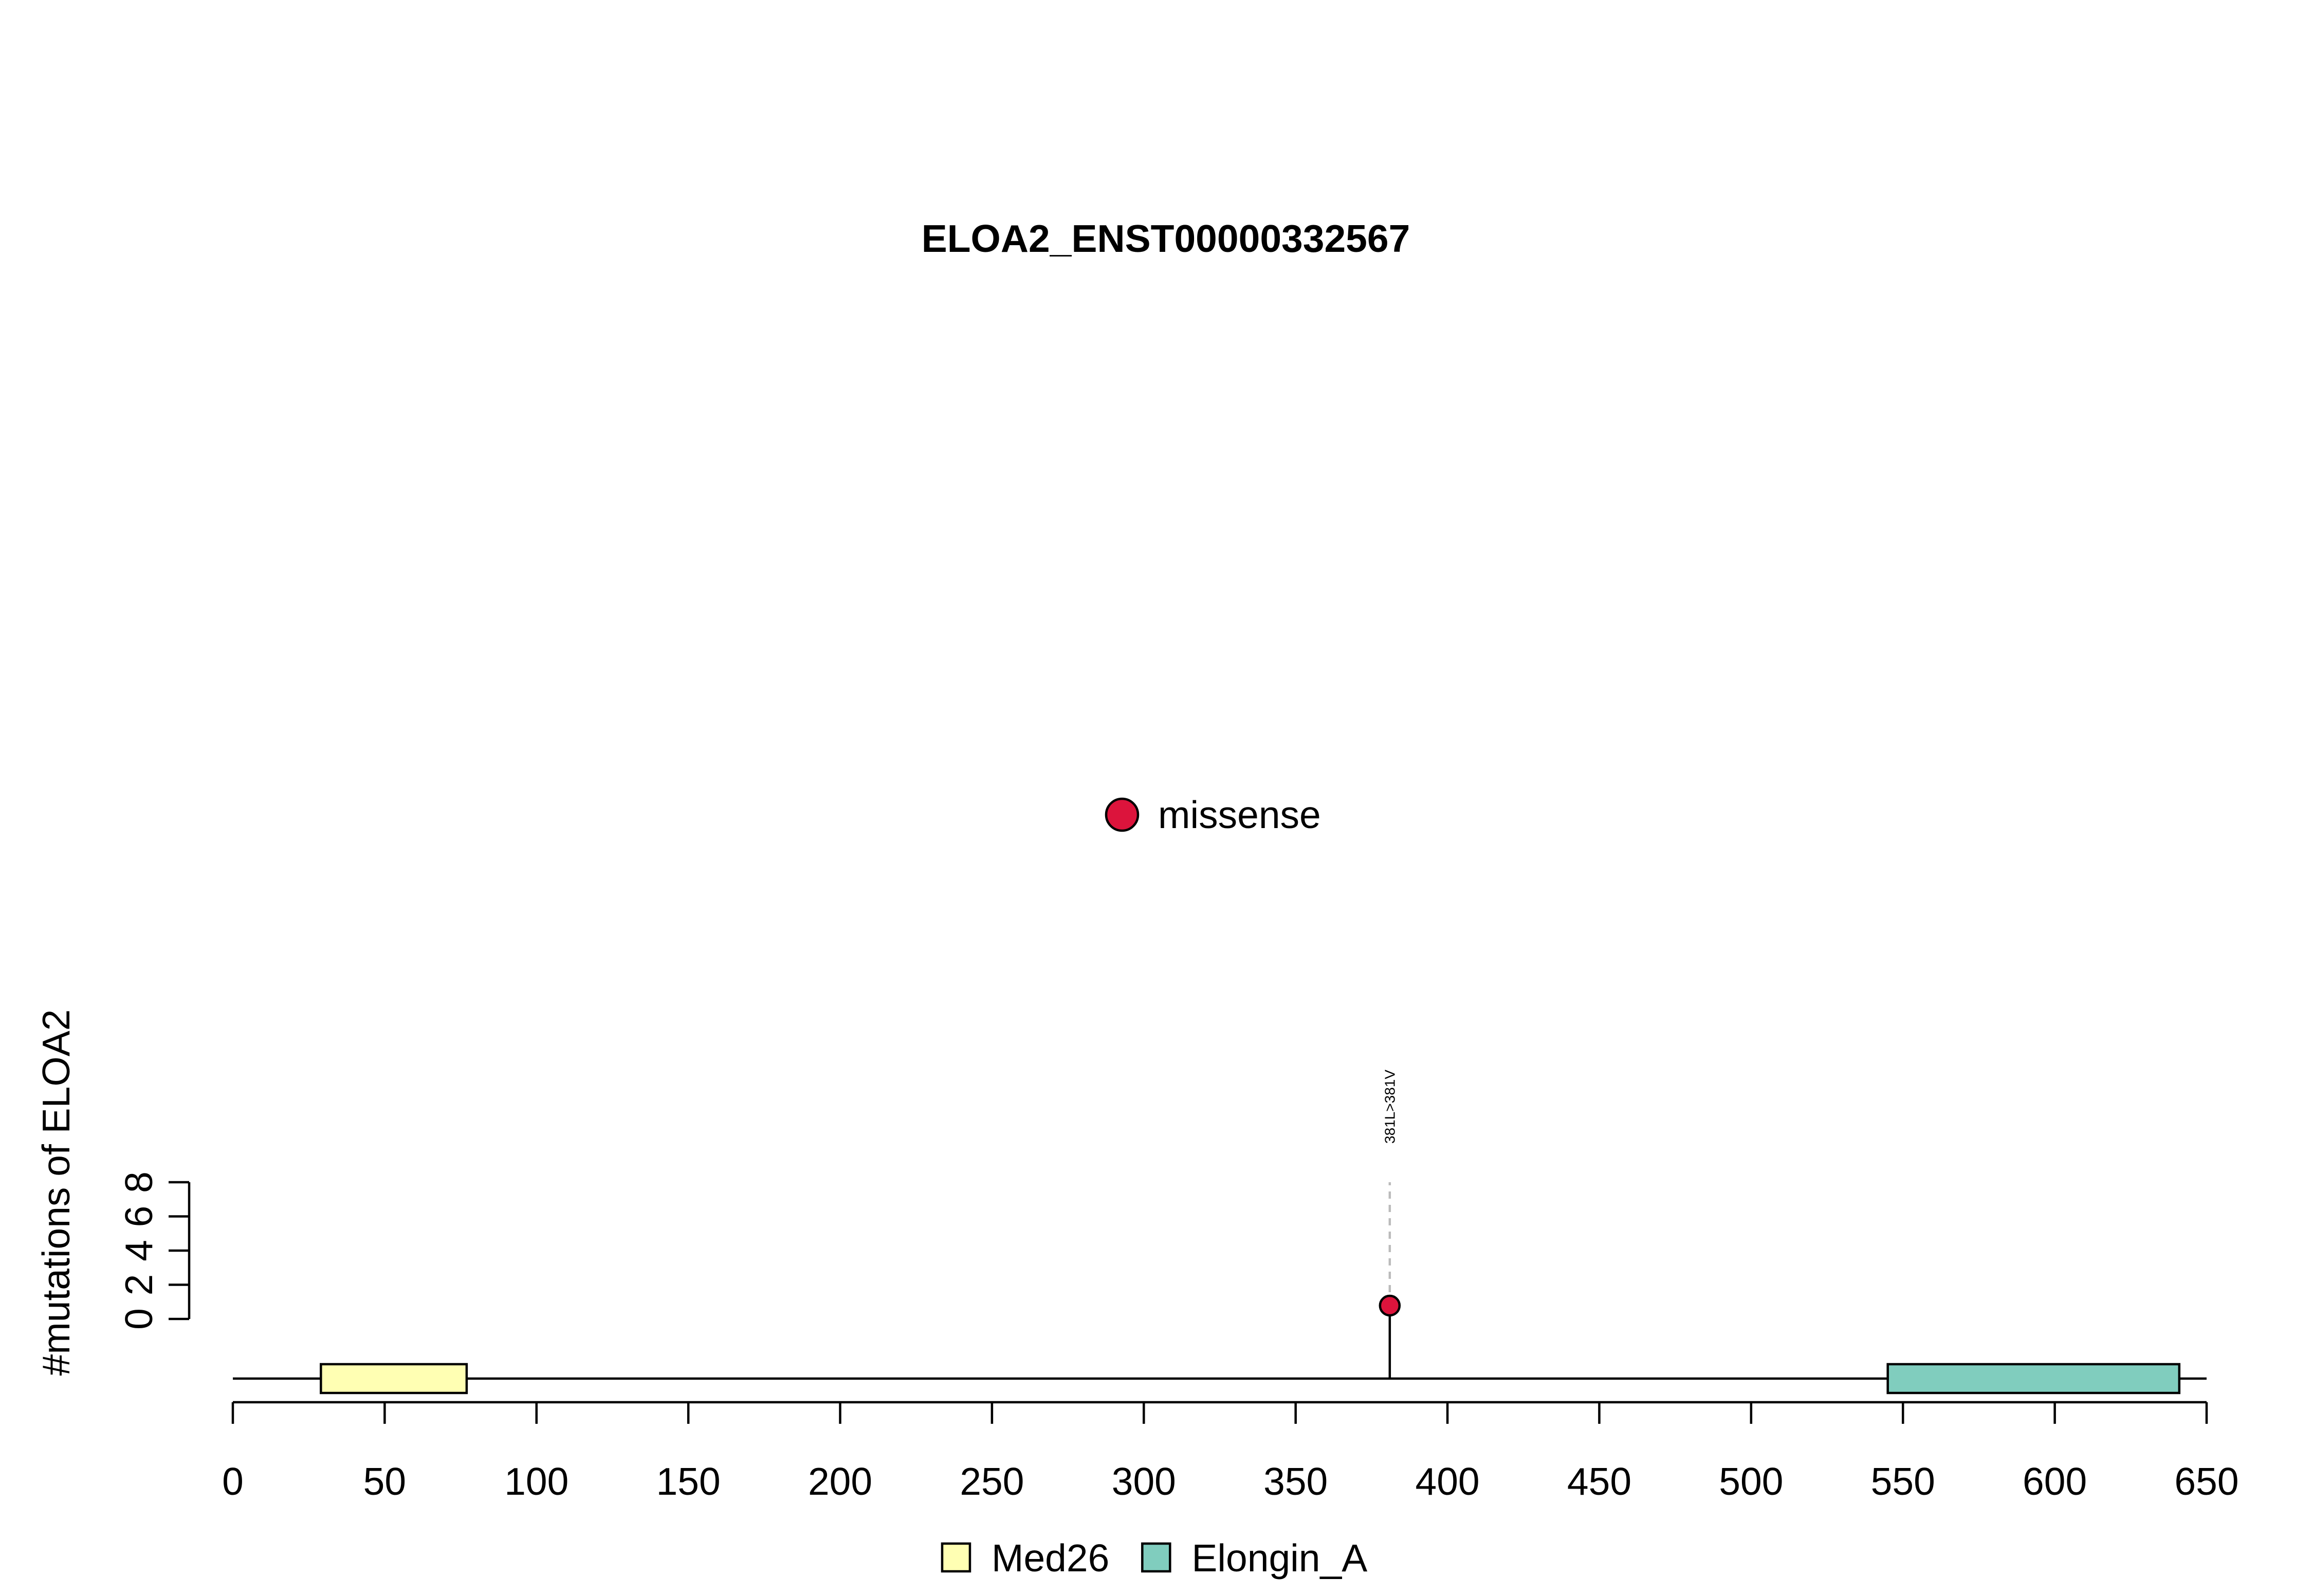 The image size is (2313, 1596). Describe the element at coordinates (1903, 1482) in the screenshot. I see `x-tick-label-550: 550` at that location.